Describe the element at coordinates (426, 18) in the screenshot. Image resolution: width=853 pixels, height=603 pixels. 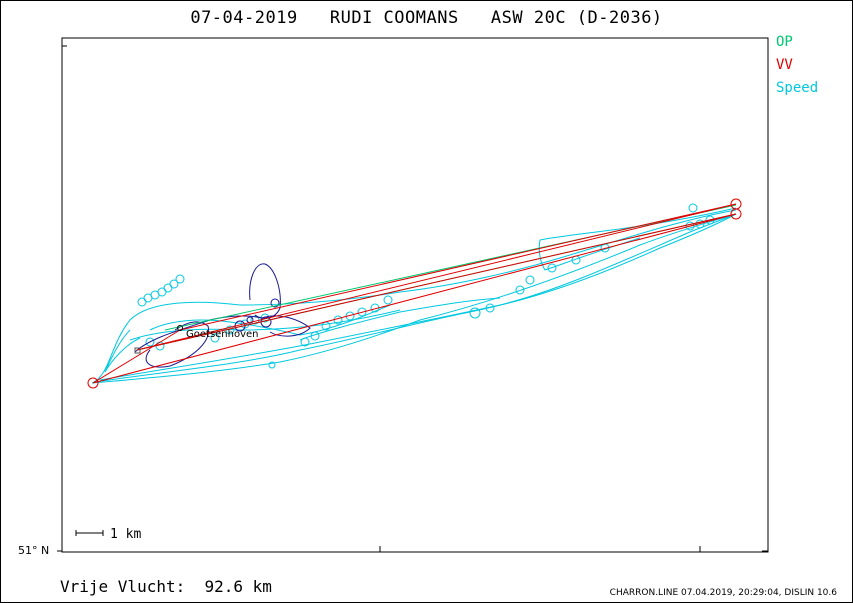
I see `page-title: 07-04-2019 RUDI COOMANS ASW 20C (D-2036)` at that location.